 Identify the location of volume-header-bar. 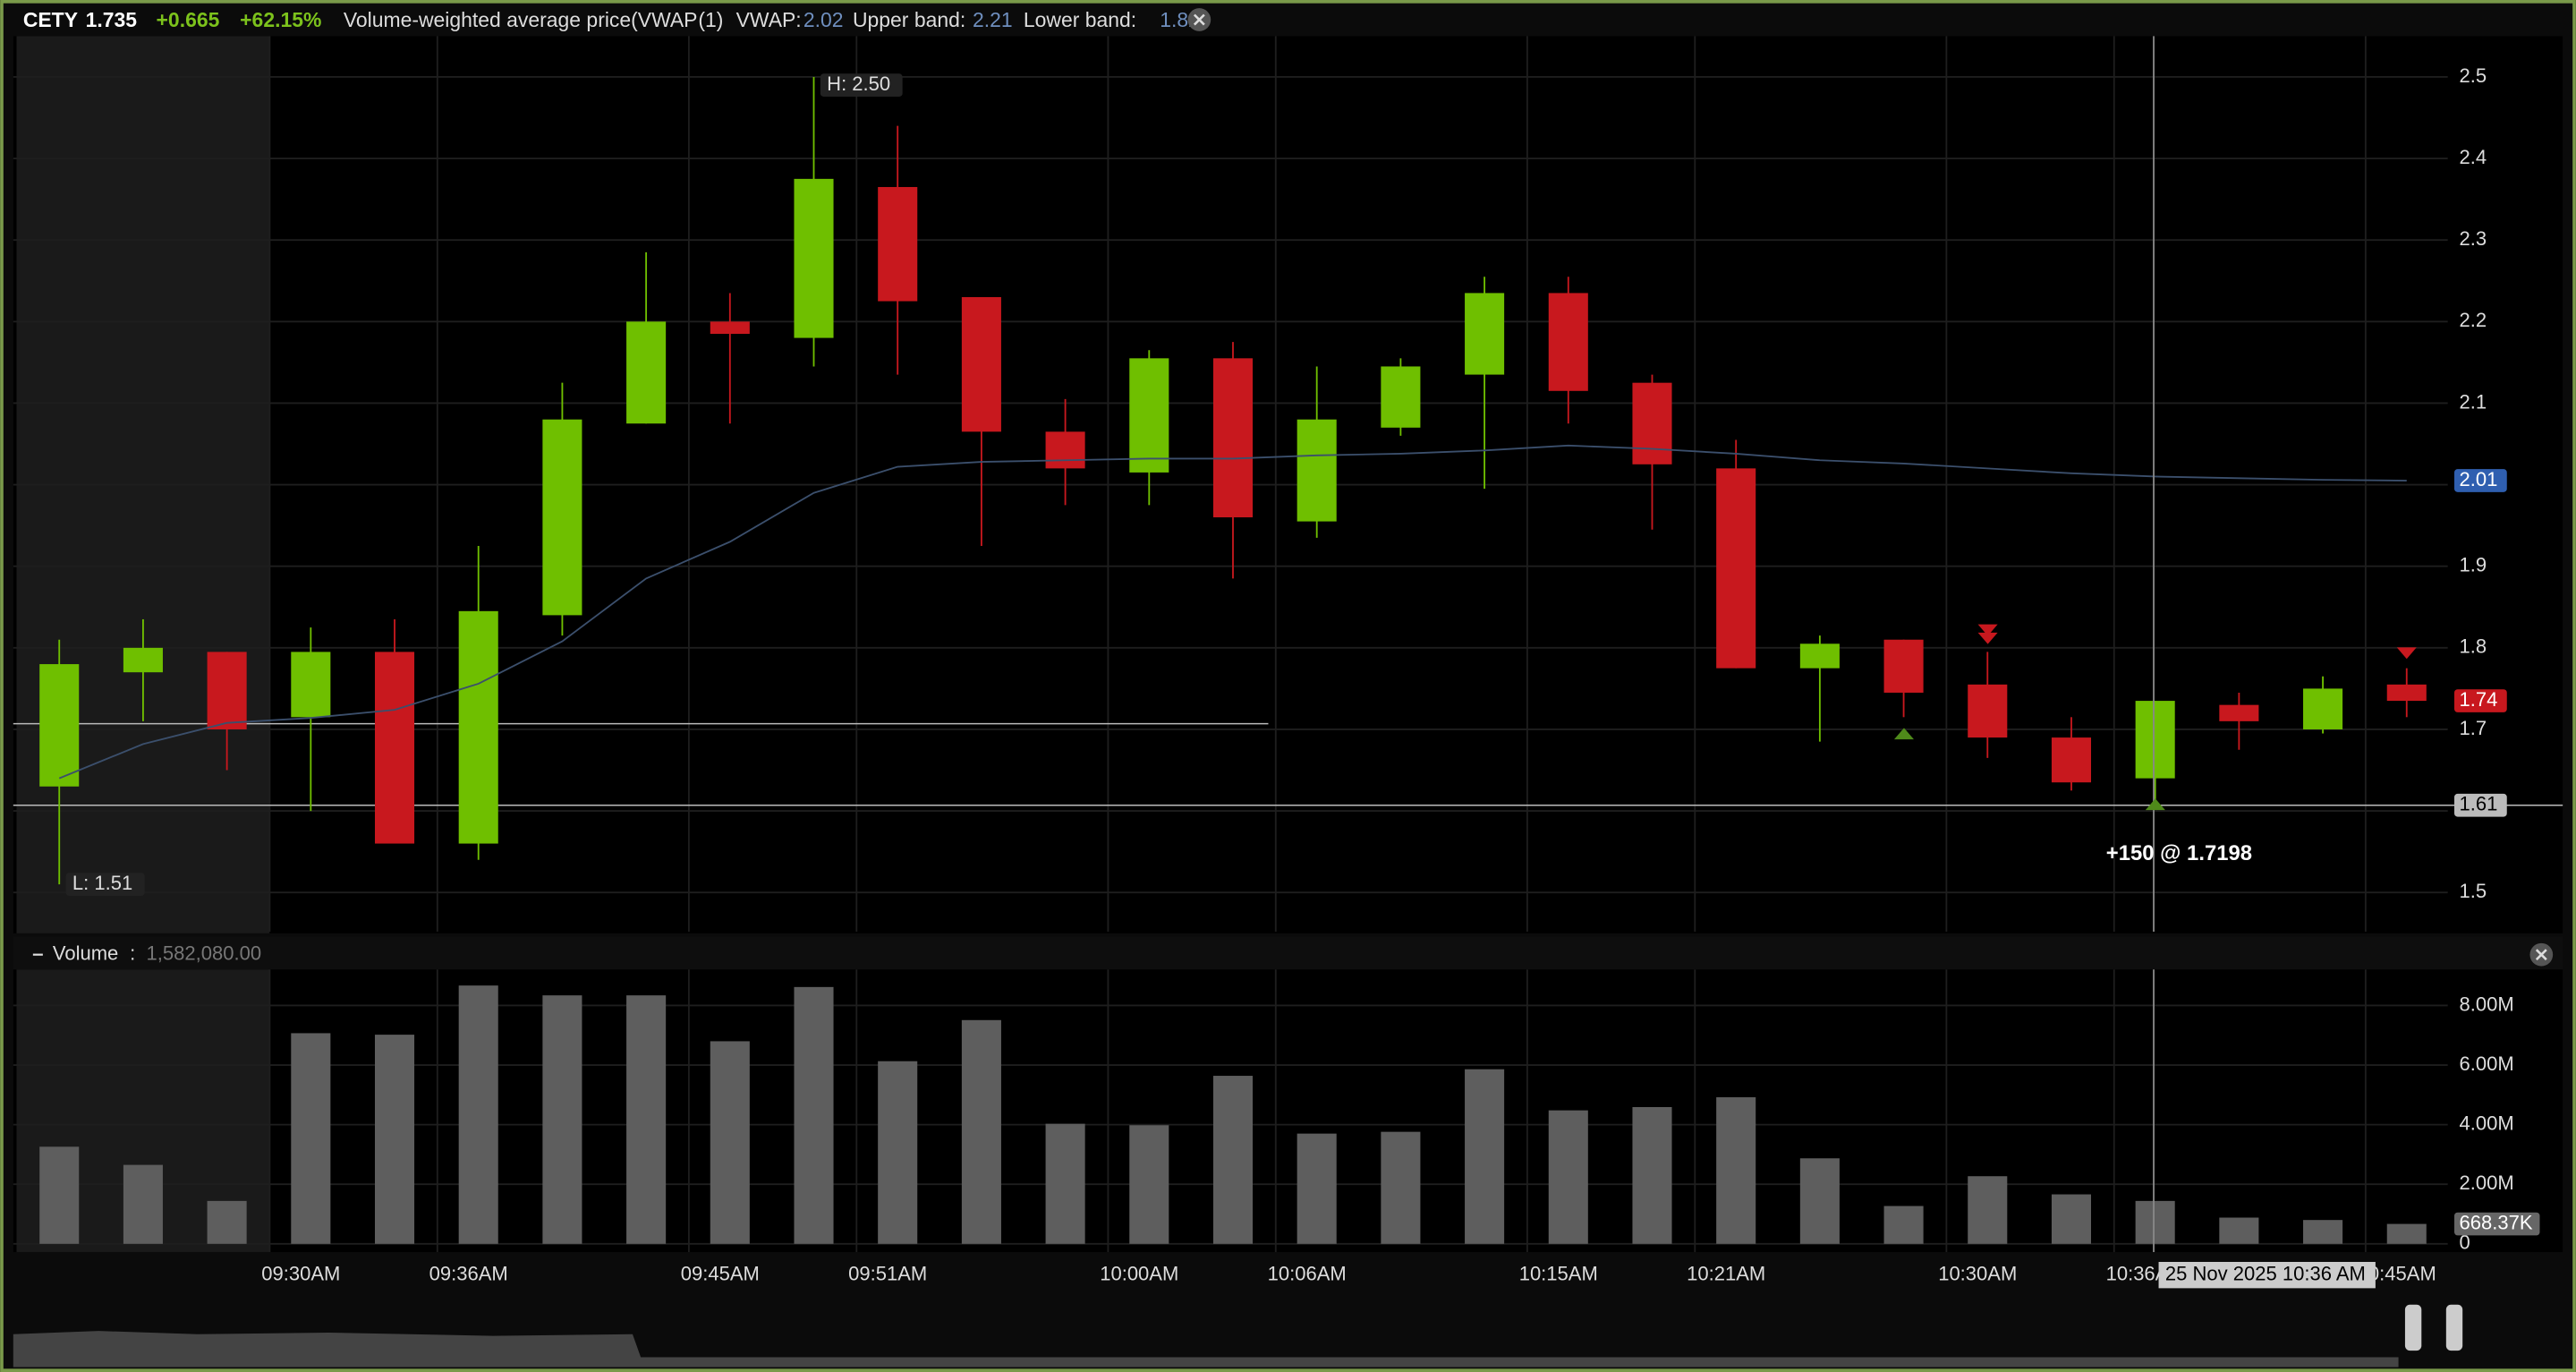
(1288, 953).